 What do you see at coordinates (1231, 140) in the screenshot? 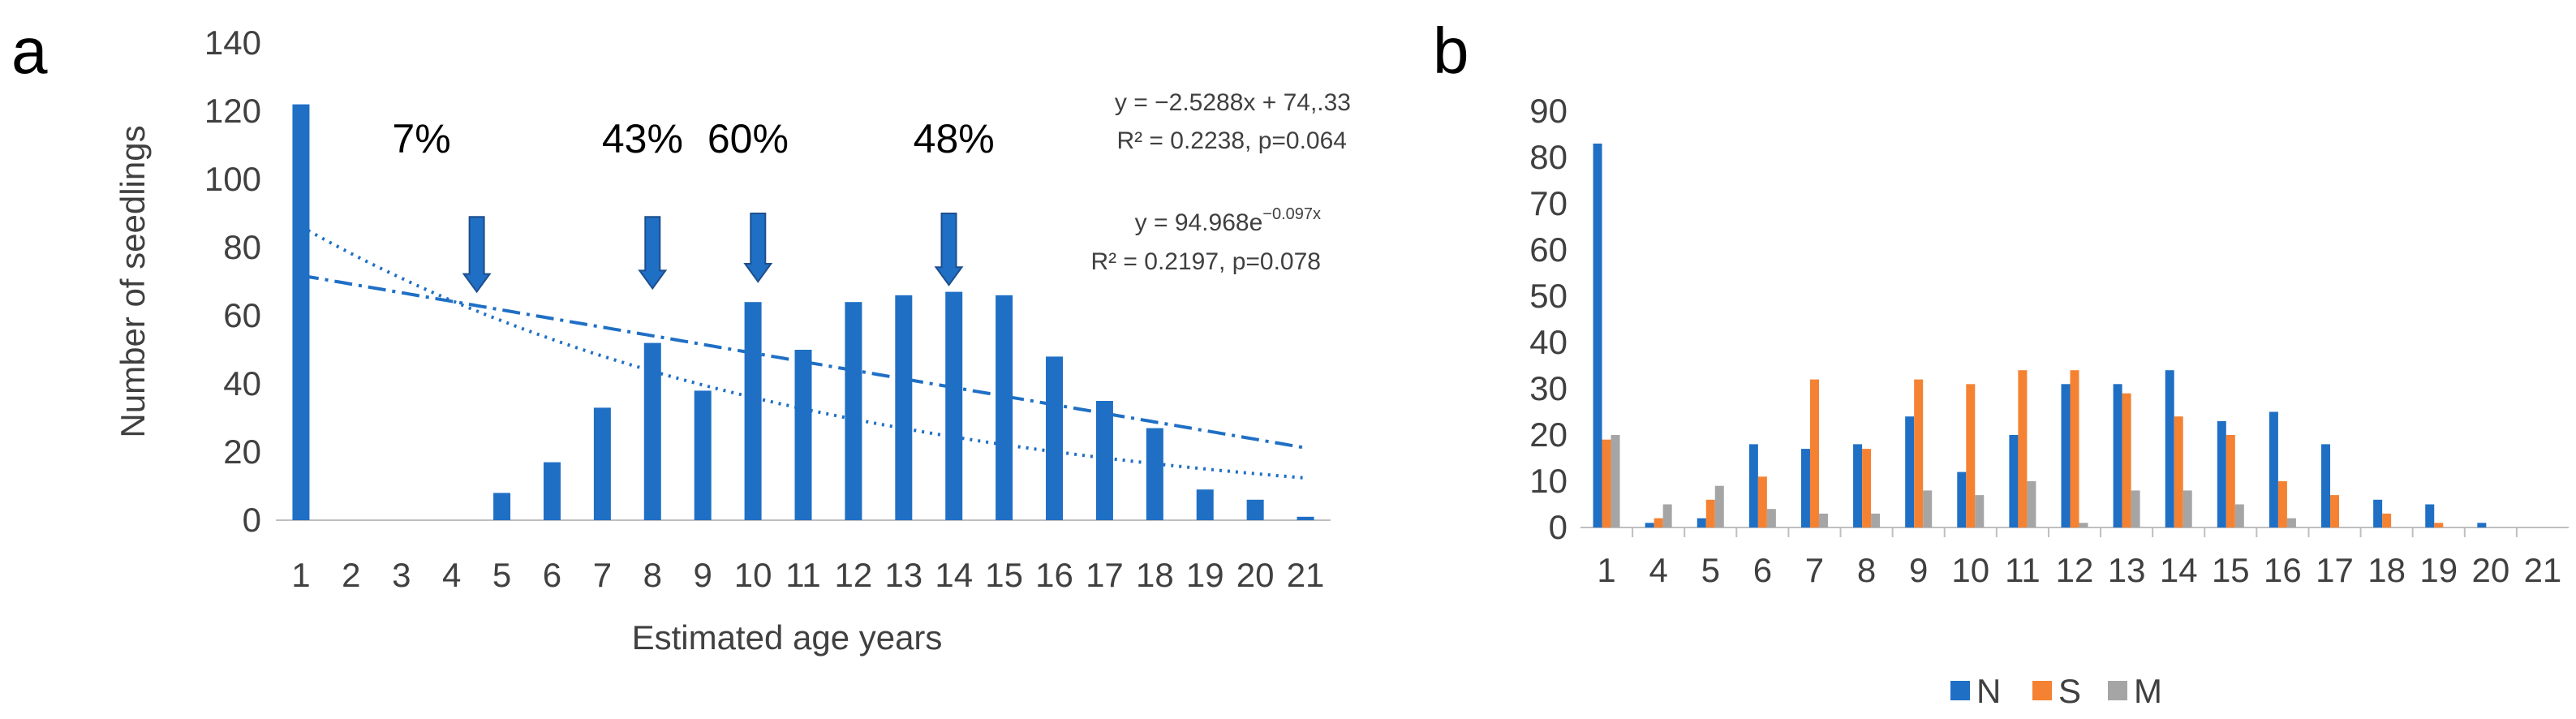
I see `linear-r2: R² = 0.2238, p=0.064` at bounding box center [1231, 140].